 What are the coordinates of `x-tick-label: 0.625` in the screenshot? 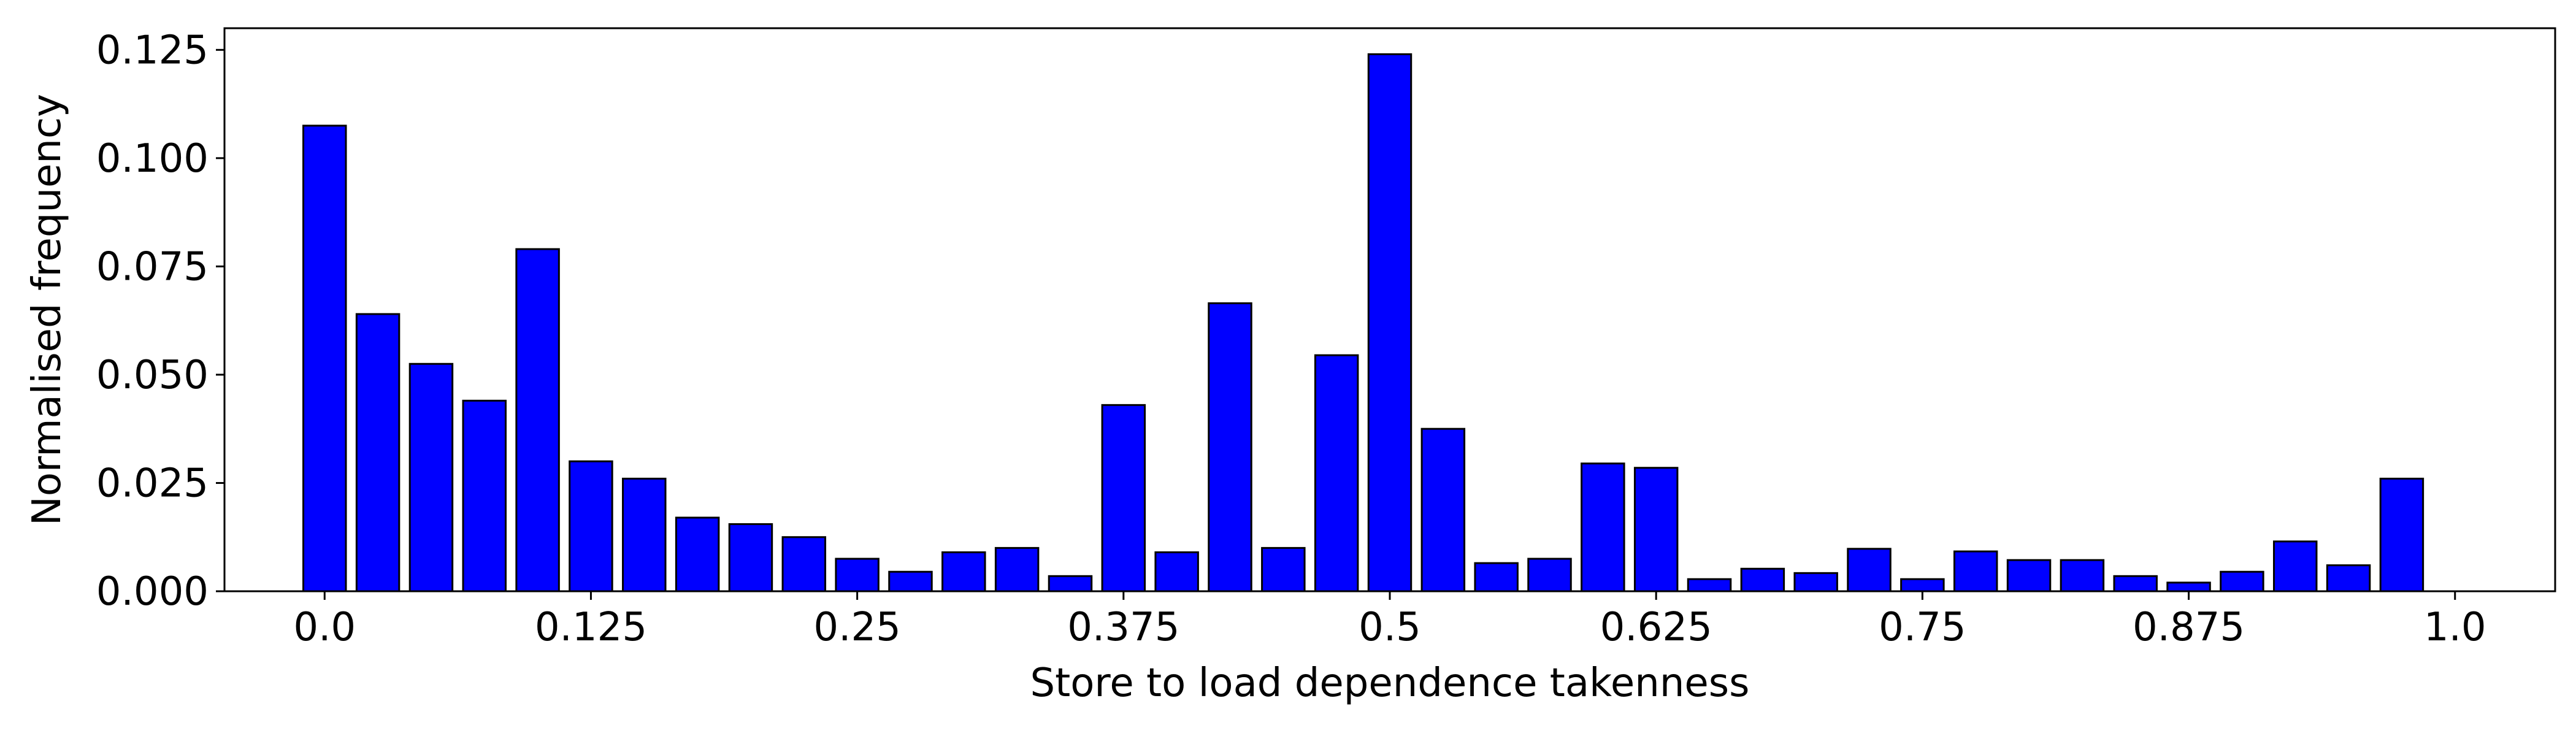 It's located at (1656, 627).